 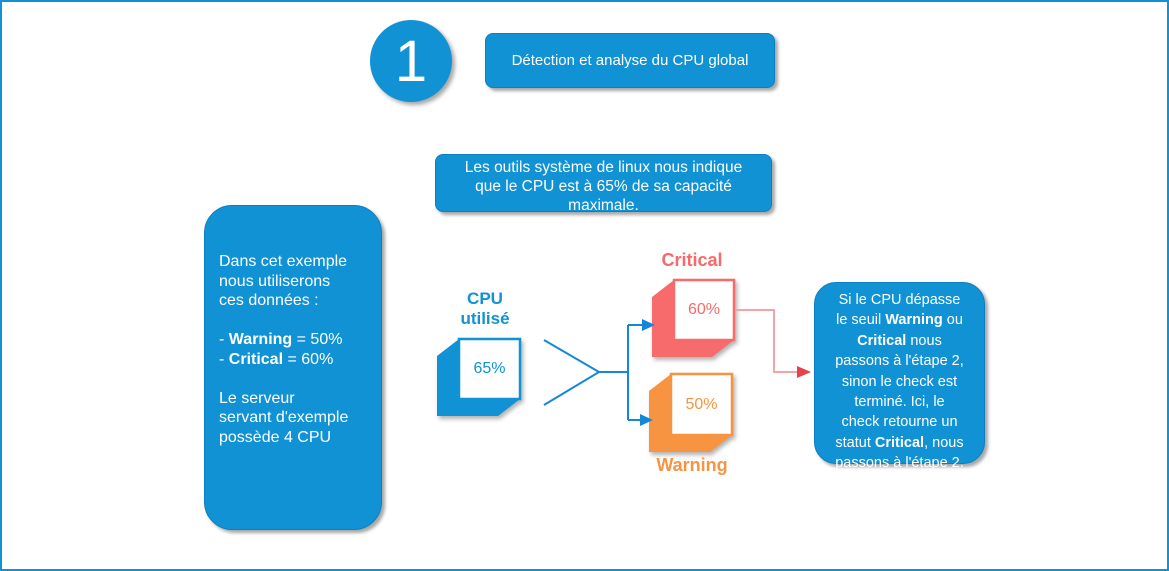 I want to click on arrow-to-warning-icon, so click(x=646, y=420).